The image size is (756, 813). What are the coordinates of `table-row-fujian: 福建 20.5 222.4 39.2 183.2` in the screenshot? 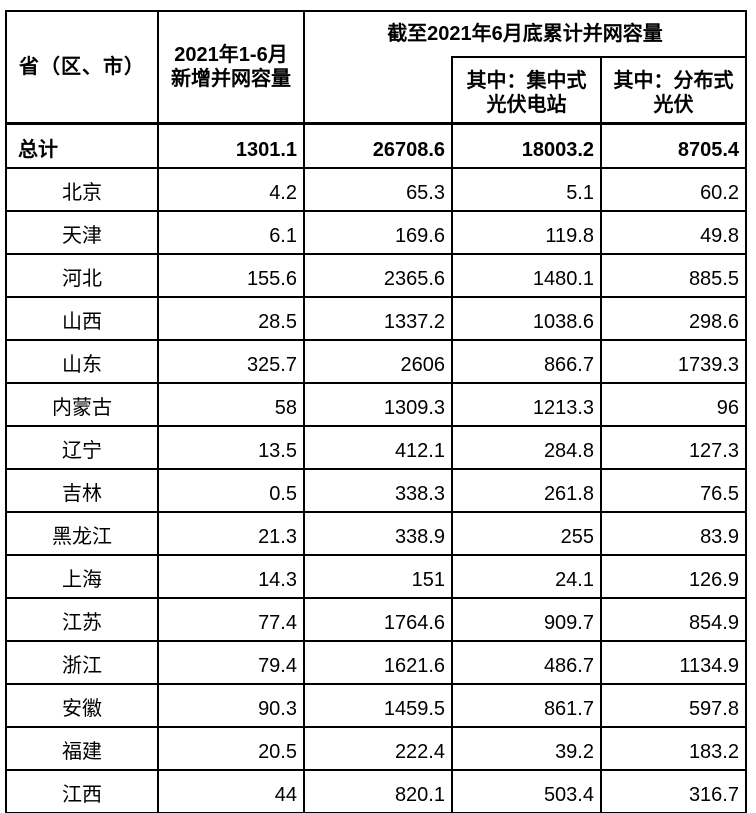 It's located at (376, 748).